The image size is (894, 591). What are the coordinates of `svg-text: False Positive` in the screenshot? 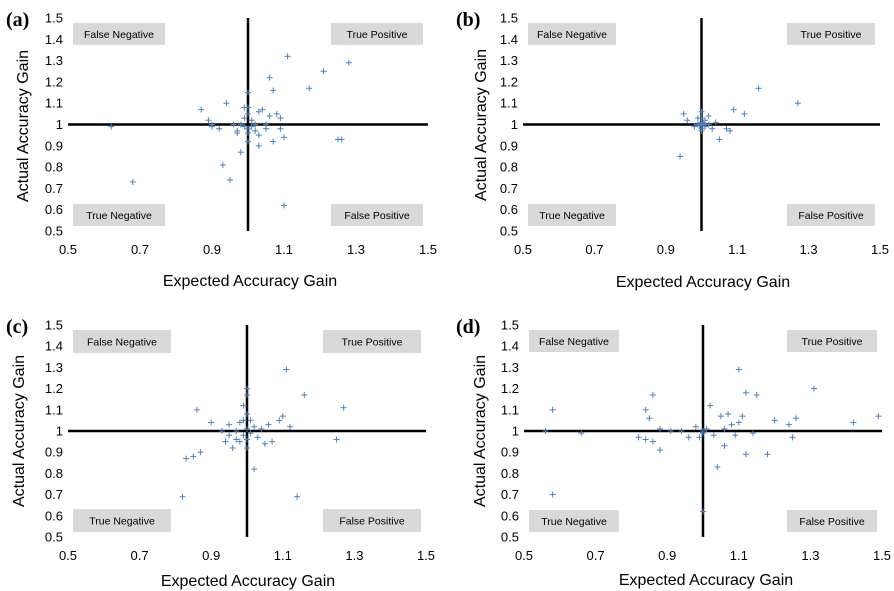 It's located at (372, 522).